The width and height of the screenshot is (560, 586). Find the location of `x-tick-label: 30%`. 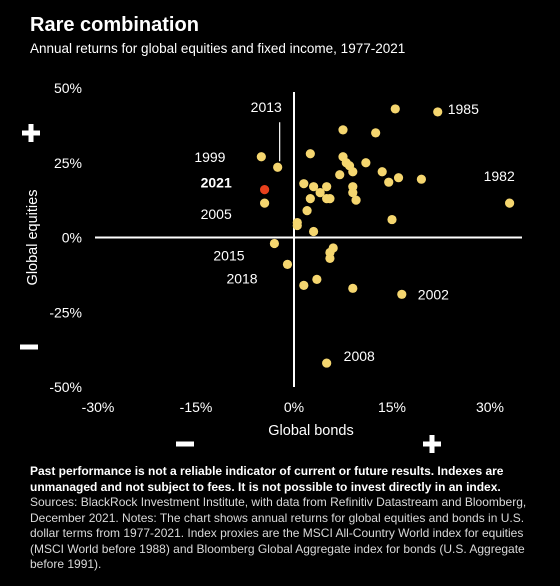

x-tick-label: 30% is located at coordinates (490, 407).